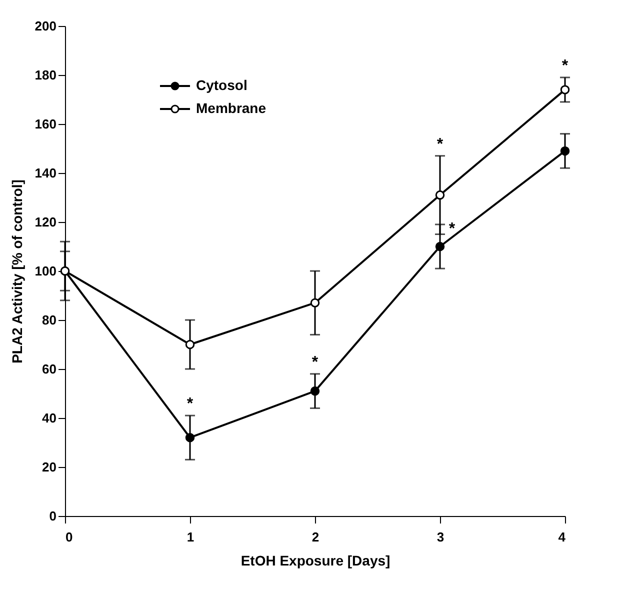 The height and width of the screenshot is (602, 638). What do you see at coordinates (45, 271) in the screenshot?
I see `y-tick-label: 100` at bounding box center [45, 271].